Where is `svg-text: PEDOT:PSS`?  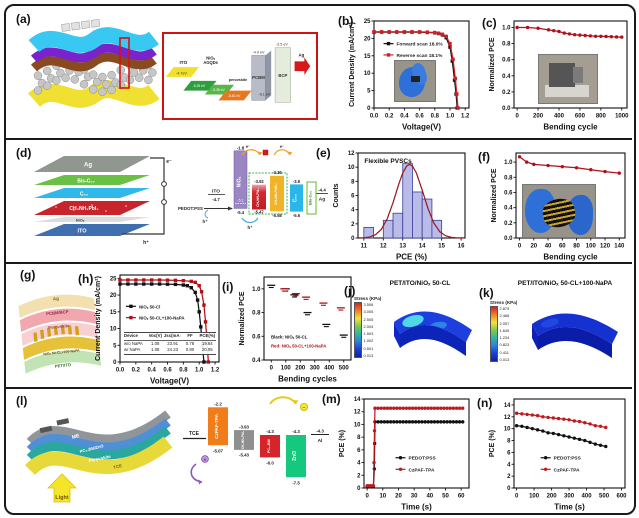 svg-text: PEDOT:PSS is located at coordinates (568, 459).